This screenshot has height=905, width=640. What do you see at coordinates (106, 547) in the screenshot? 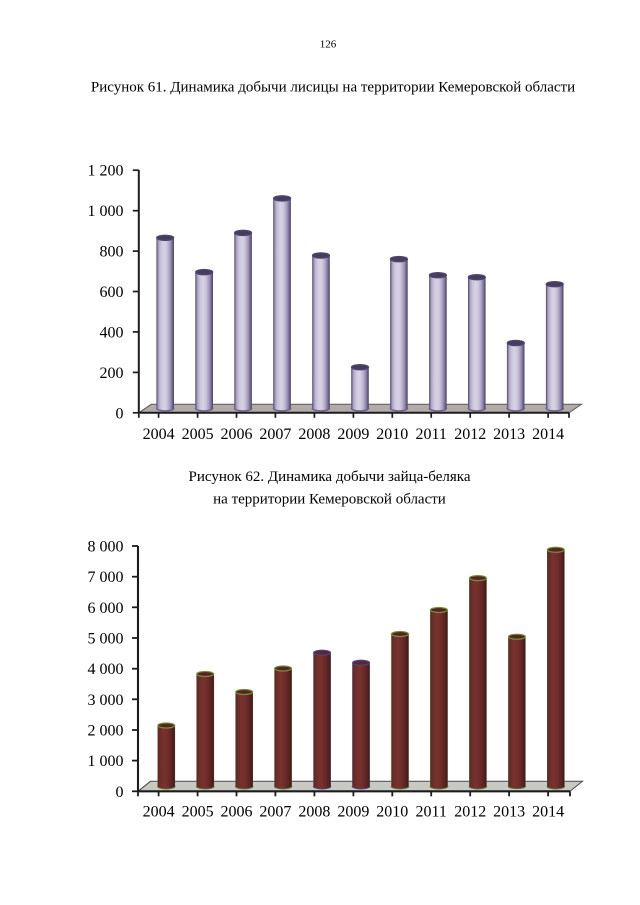
I see `svg-text: 8 000` at bounding box center [106, 547].